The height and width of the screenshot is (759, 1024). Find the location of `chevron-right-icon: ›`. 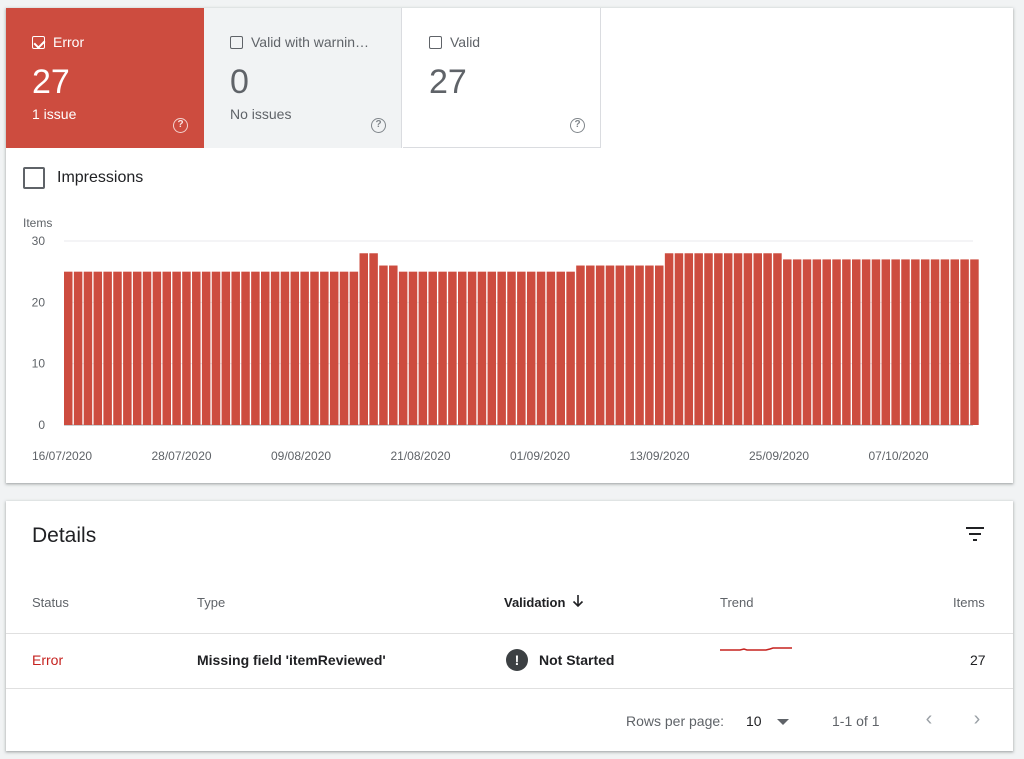

chevron-right-icon: › is located at coordinates (977, 719).